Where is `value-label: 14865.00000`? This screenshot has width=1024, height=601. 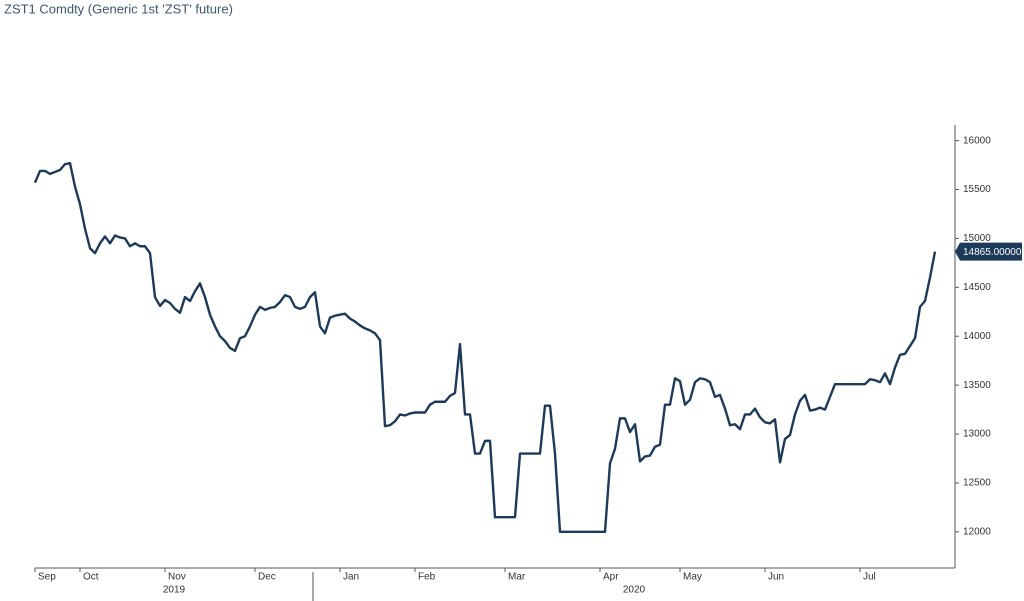
value-label: 14865.00000 is located at coordinates (992, 252).